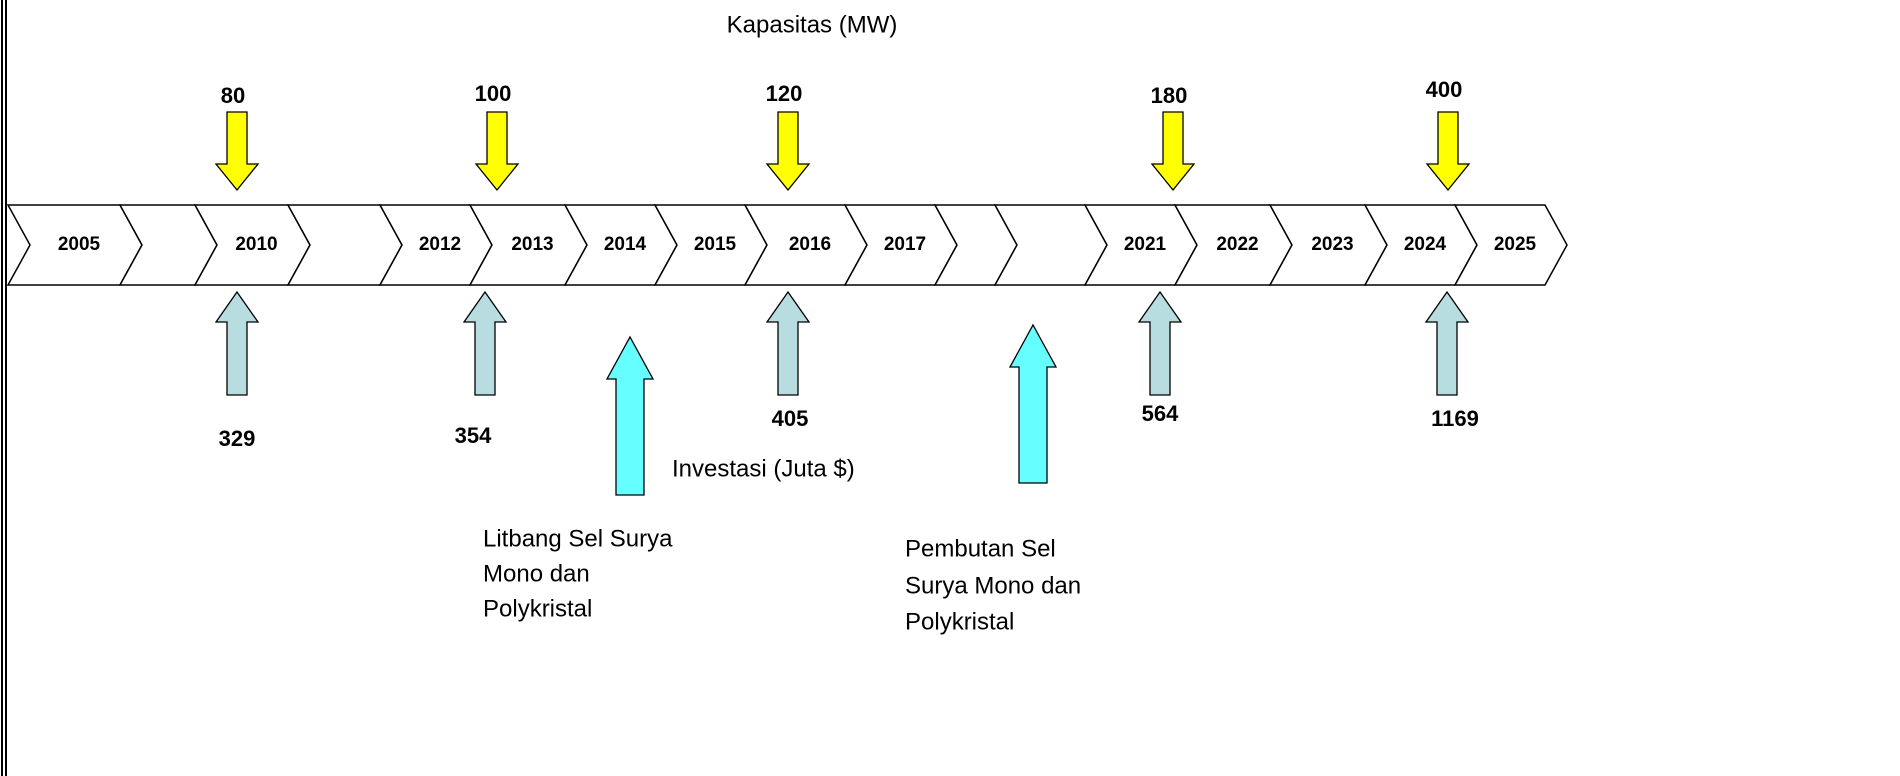 This screenshot has height=776, width=1900. Describe the element at coordinates (993, 585) in the screenshot. I see `milestone-text: Surya Mono dan` at that location.